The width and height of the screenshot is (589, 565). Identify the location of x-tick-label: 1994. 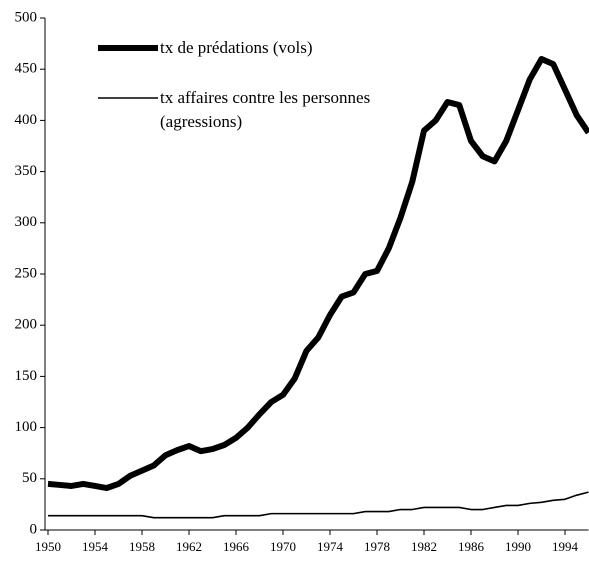
(565, 546).